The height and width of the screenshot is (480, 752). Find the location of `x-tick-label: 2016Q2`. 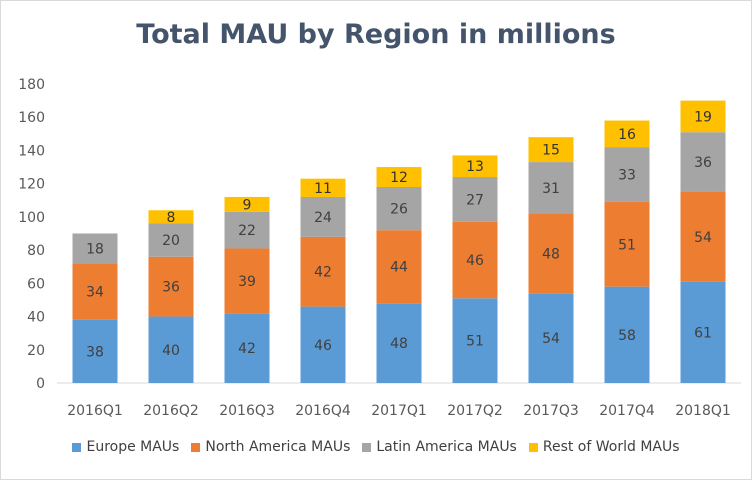

x-tick-label: 2016Q2 is located at coordinates (171, 411).